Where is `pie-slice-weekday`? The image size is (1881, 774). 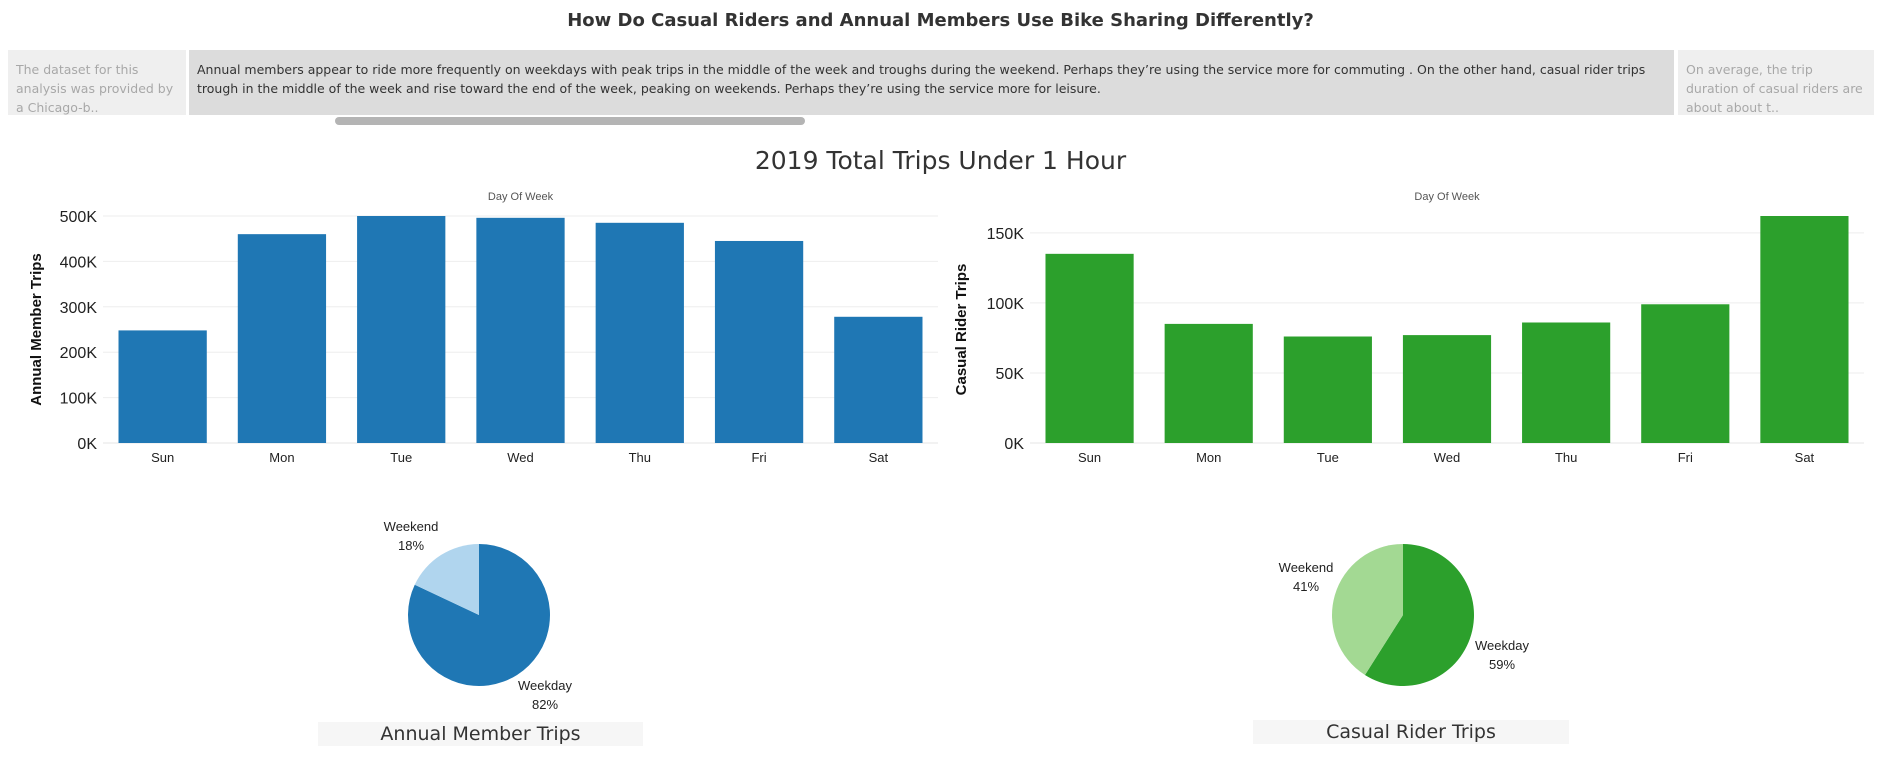 pie-slice-weekday is located at coordinates (1419, 615).